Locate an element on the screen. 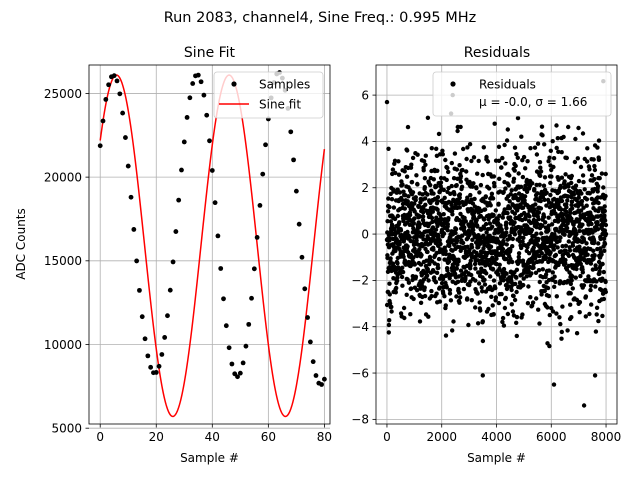  residuals-ytick-label: −2 is located at coordinates (360, 281).